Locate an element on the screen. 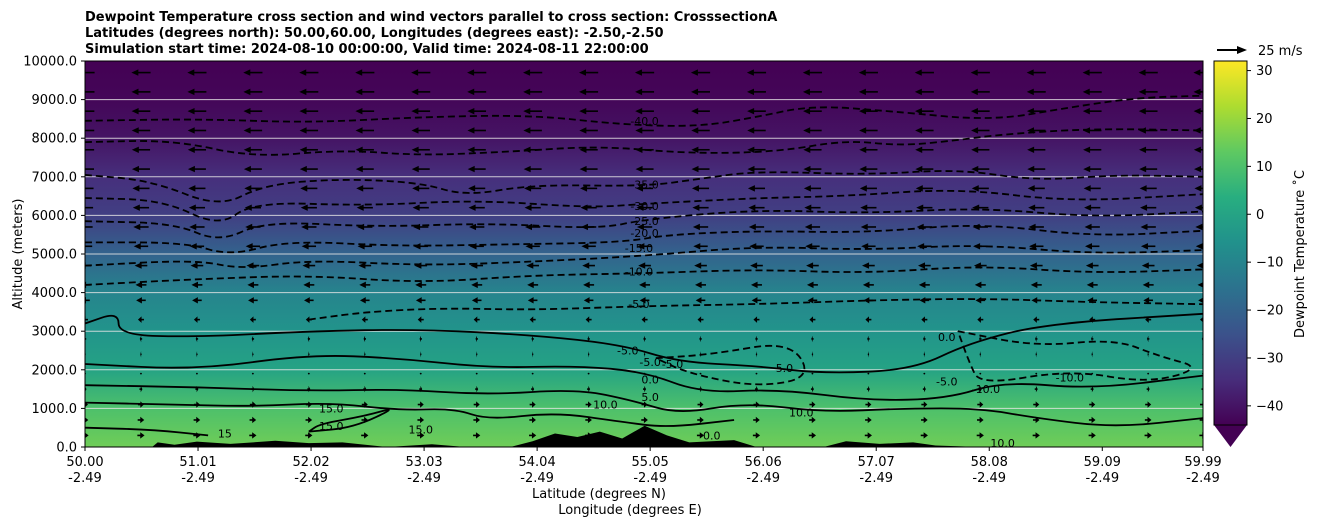 Image resolution: width=1320 pixels, height=526 pixels. x-tick-label-longitude: -2.49 is located at coordinates (424, 478).